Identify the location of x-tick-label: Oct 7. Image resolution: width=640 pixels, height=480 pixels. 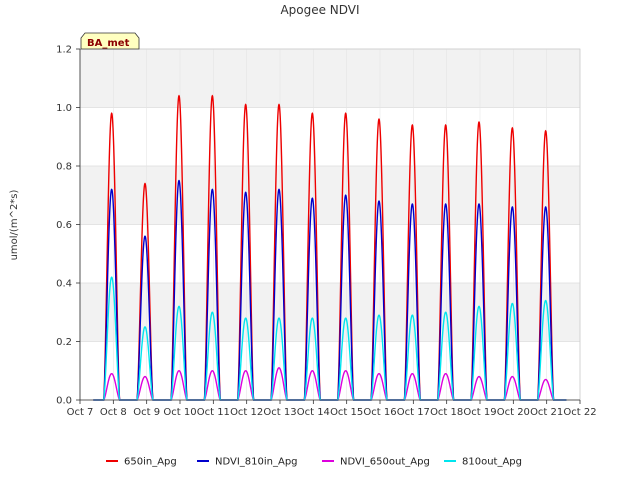
(80, 412).